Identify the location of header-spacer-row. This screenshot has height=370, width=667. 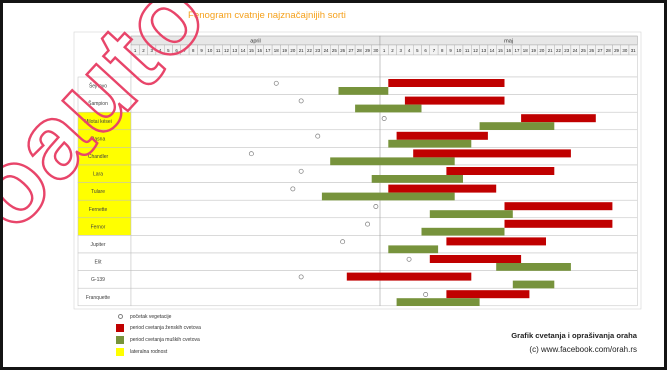
(384, 66).